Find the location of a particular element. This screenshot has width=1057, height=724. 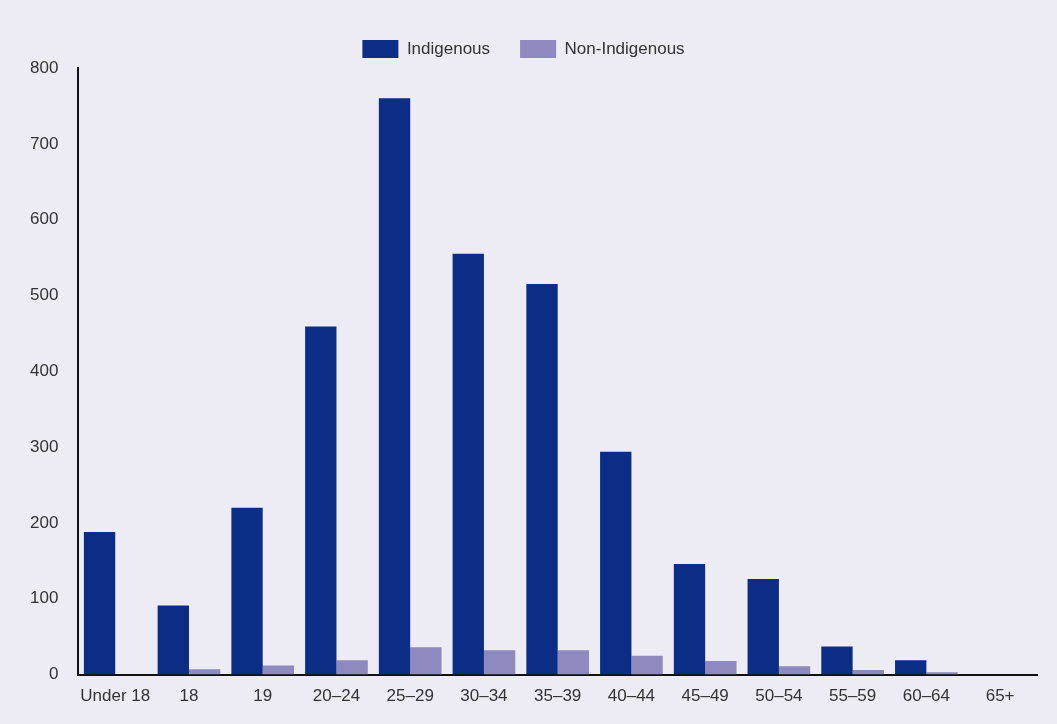

x-tick-label: 18 is located at coordinates (189, 696).